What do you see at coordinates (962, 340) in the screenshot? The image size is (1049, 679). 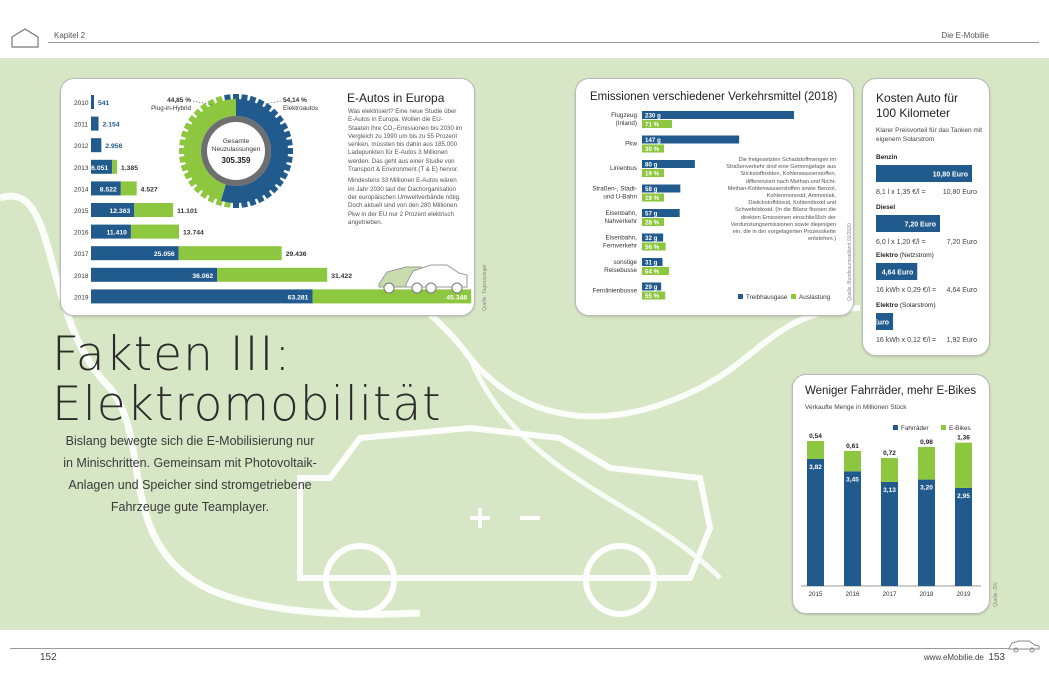 I see `kosten-result: 1,92 Euro` at bounding box center [962, 340].